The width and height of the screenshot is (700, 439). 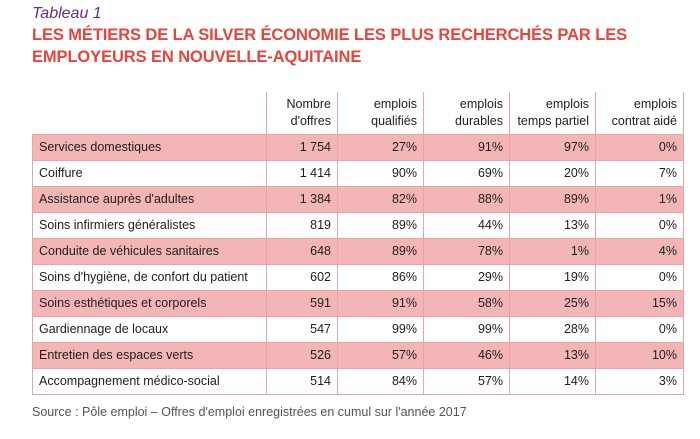 I want to click on cell-temps-partiel: 97%, so click(x=552, y=147).